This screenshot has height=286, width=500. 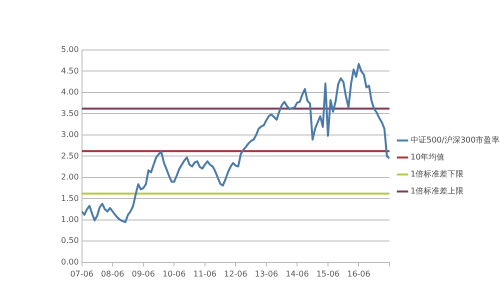 What do you see at coordinates (70, 177) in the screenshot?
I see `y-tick-label: 2.00` at bounding box center [70, 177].